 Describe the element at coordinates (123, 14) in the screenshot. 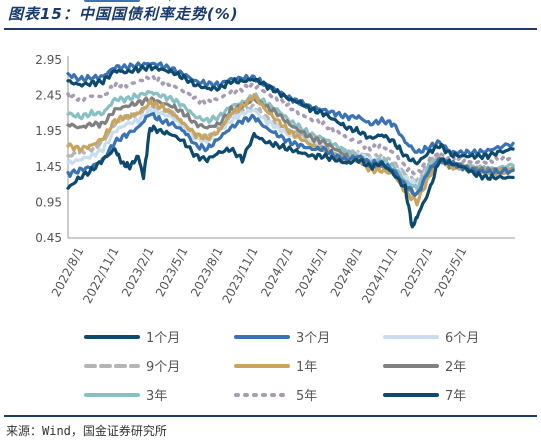

I see `chart-title: 图表15：中国国债利率走势(%)` at that location.